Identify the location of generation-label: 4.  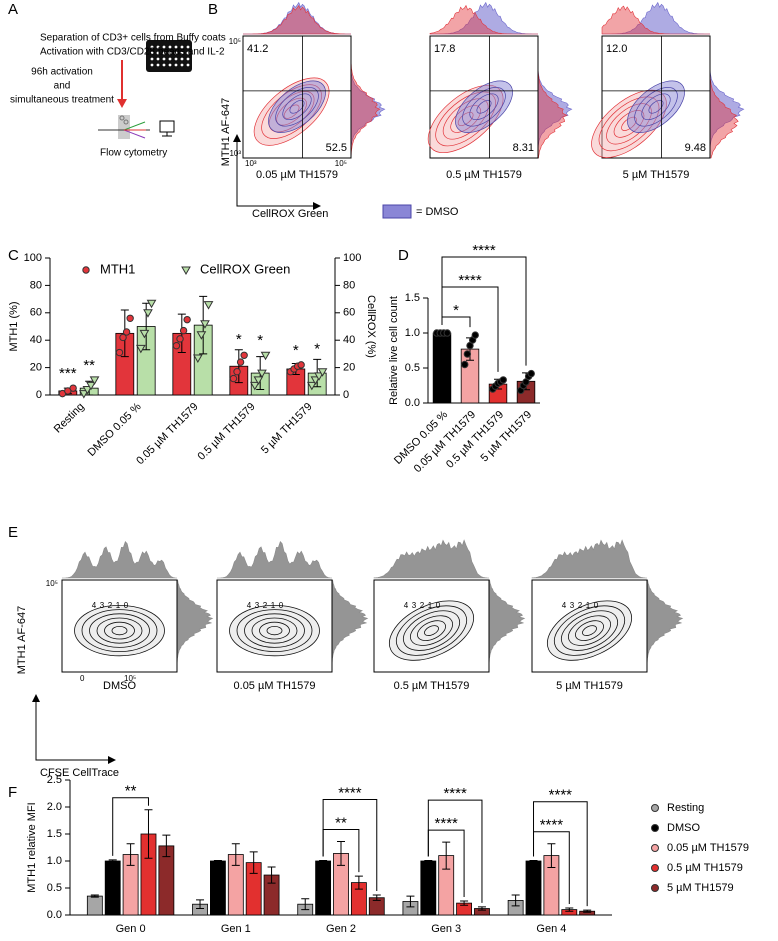
(564, 605).